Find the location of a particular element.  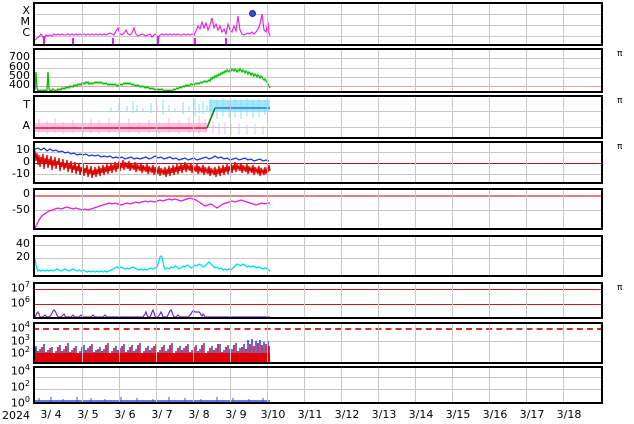

ytick-dst-neg50: -50 is located at coordinates (21, 209).